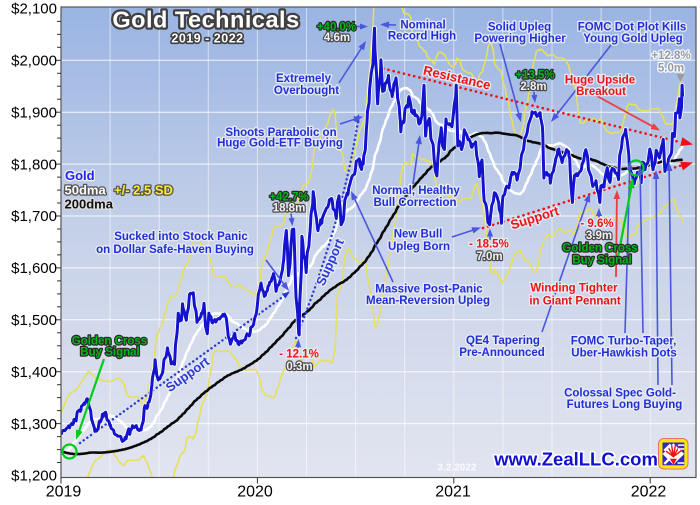 The width and height of the screenshot is (700, 505). What do you see at coordinates (520, 39) in the screenshot?
I see `svg-text: Powering Higher` at bounding box center [520, 39].